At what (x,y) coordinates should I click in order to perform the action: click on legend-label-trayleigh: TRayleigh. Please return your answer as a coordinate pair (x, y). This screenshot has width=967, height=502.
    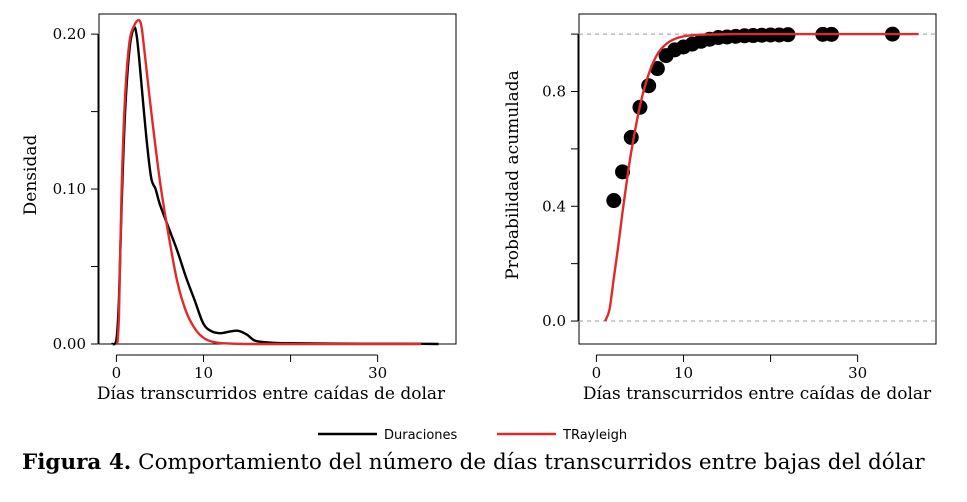
    Looking at the image, I should click on (594, 435).